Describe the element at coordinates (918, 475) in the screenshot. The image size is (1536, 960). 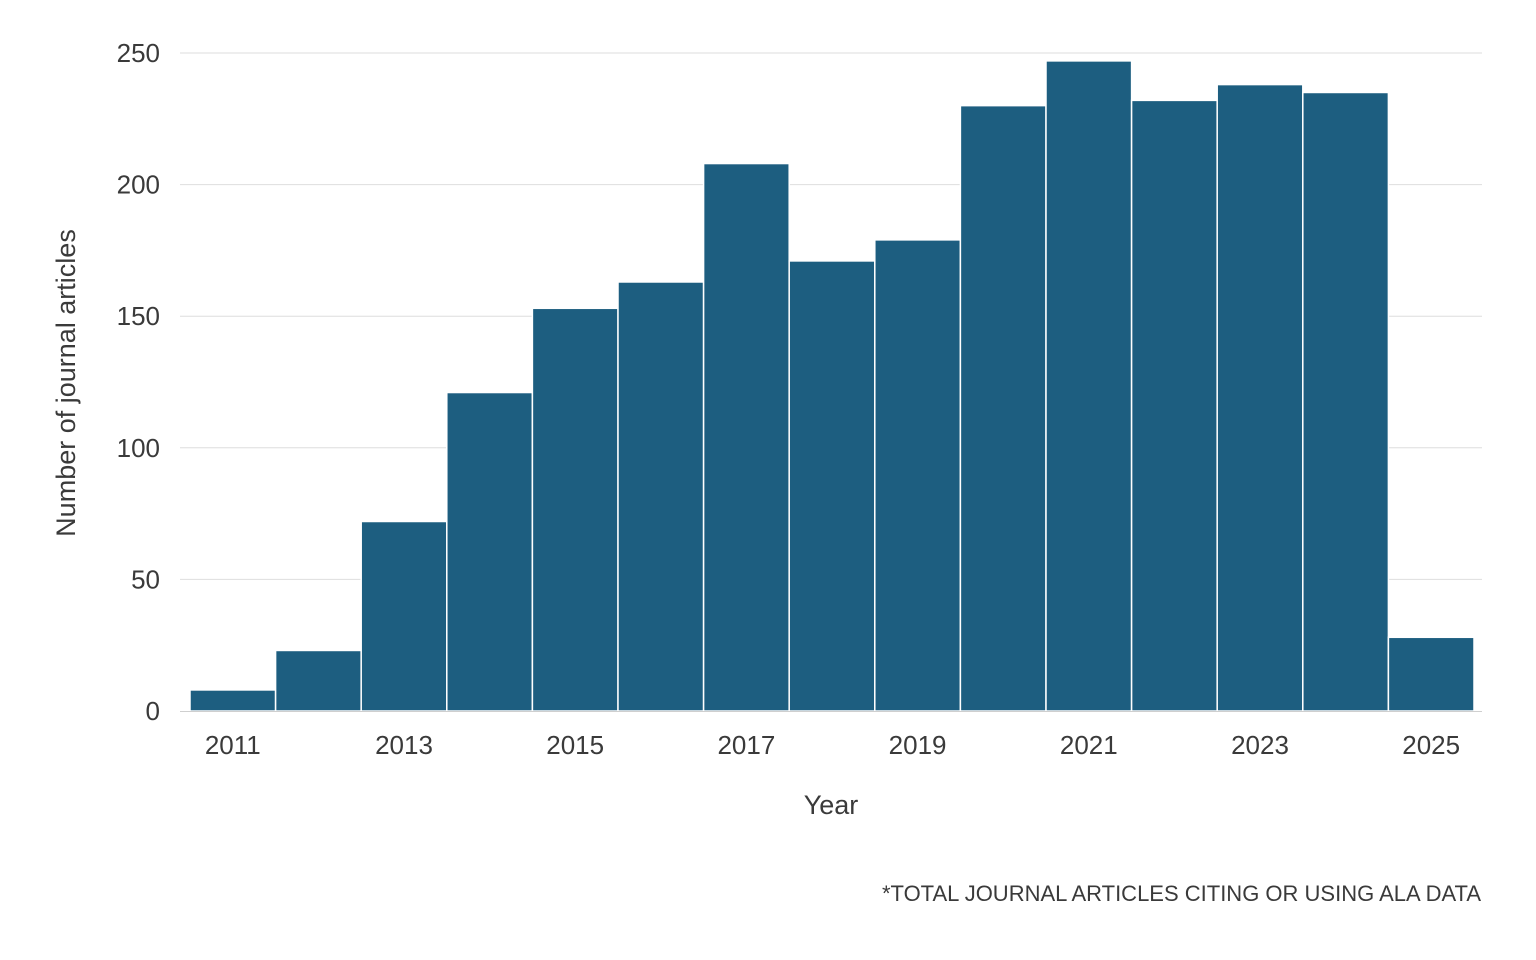
I see `bar-2019` at that location.